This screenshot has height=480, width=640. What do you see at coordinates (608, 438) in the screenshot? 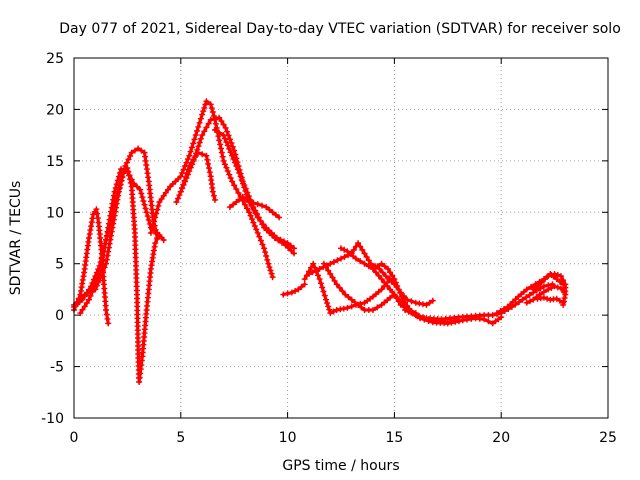
I see `x-tick-label: 25` at bounding box center [608, 438].